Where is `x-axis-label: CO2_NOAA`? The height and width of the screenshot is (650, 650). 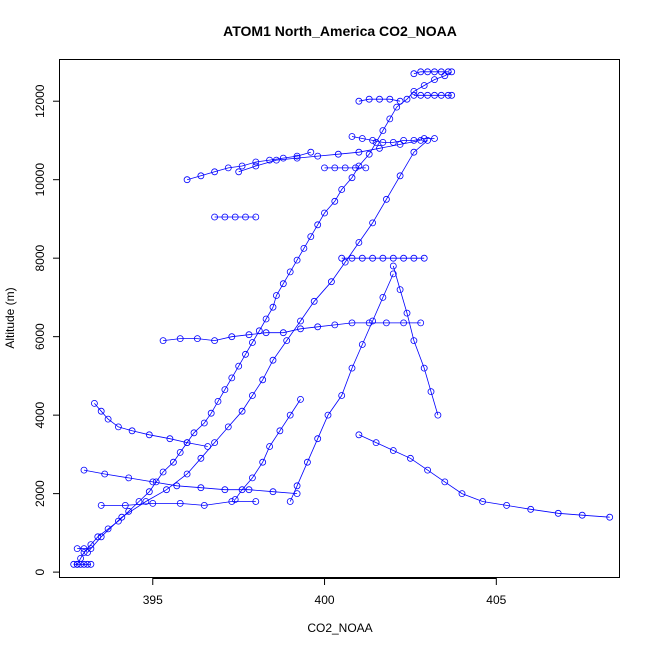 x-axis-label: CO2_NOAA is located at coordinates (339, 628).